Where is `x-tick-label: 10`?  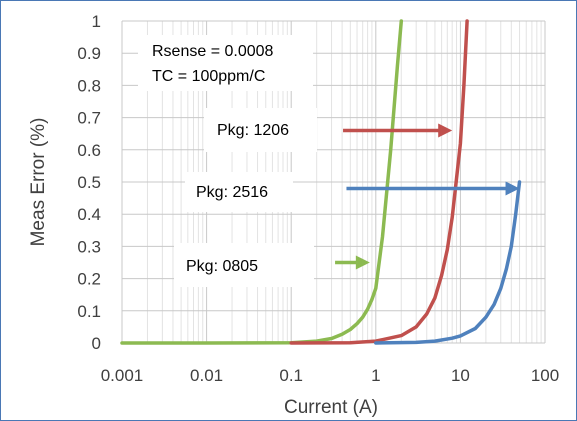 x-tick-label: 10 is located at coordinates (460, 375).